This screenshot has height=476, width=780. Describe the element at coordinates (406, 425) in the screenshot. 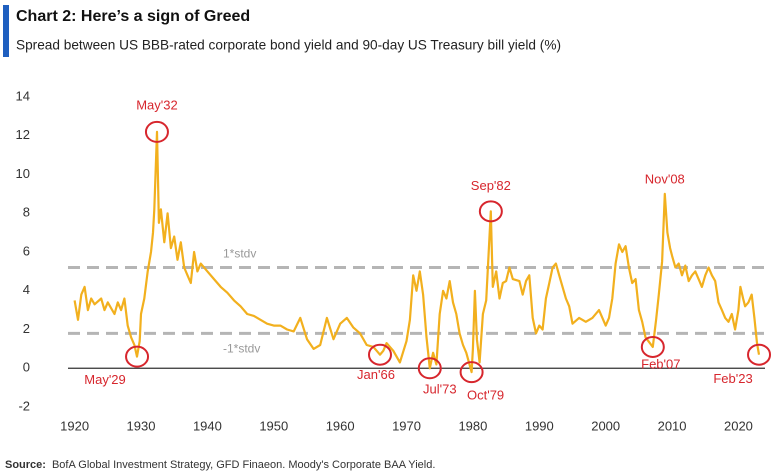

I see `x-tick-label: 1970` at that location.